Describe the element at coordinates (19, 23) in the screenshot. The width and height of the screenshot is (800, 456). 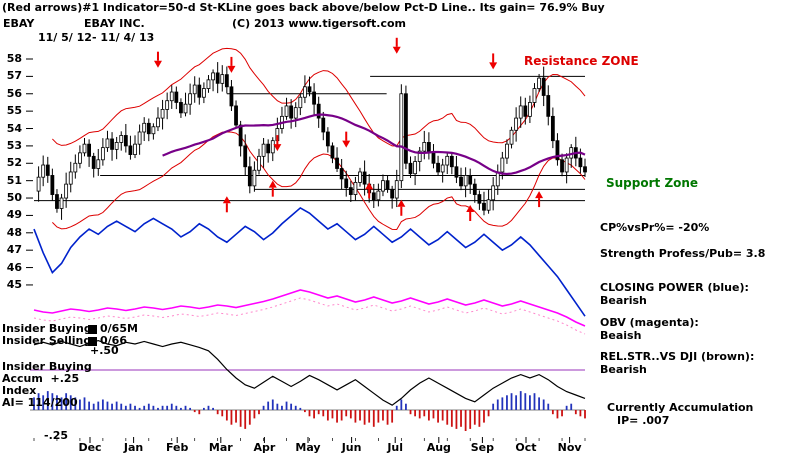
I see `ticker-label: EBAY` at that location.